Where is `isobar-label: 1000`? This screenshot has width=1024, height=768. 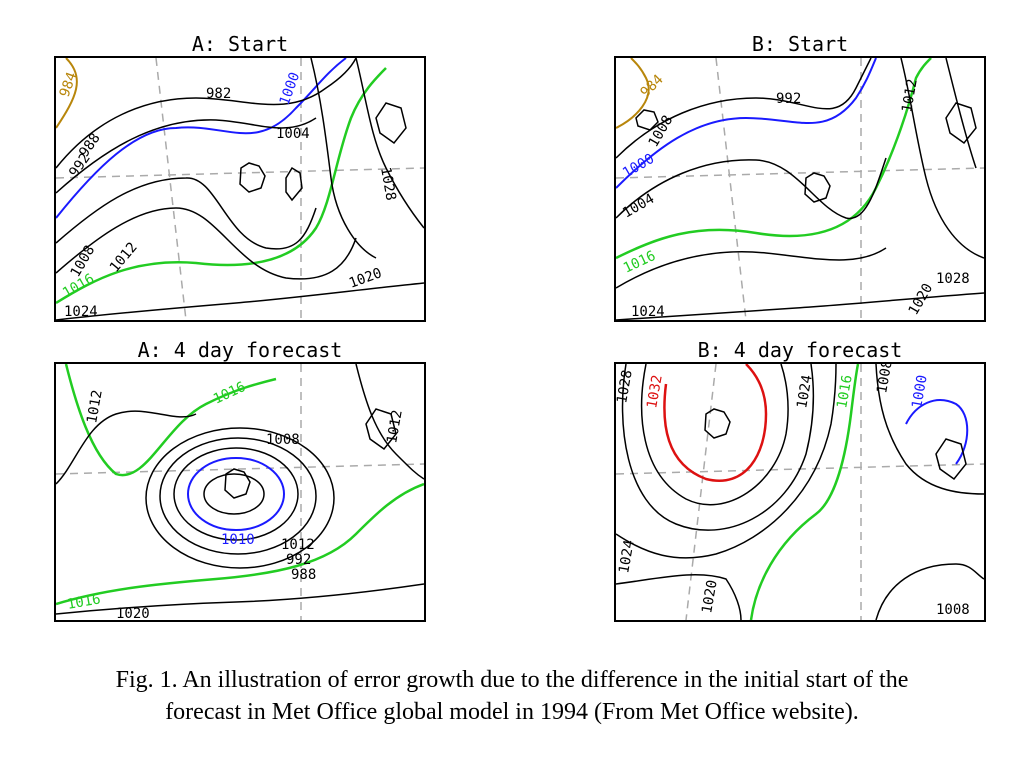
isobar-label: 1000 is located at coordinates (920, 392).